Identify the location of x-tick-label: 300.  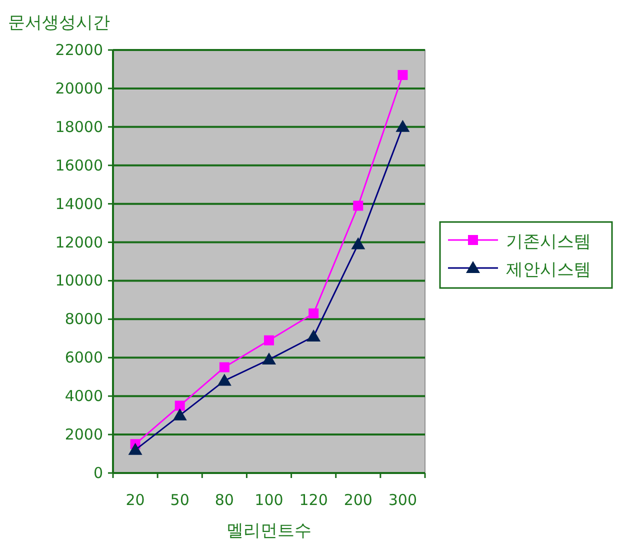
(403, 500).